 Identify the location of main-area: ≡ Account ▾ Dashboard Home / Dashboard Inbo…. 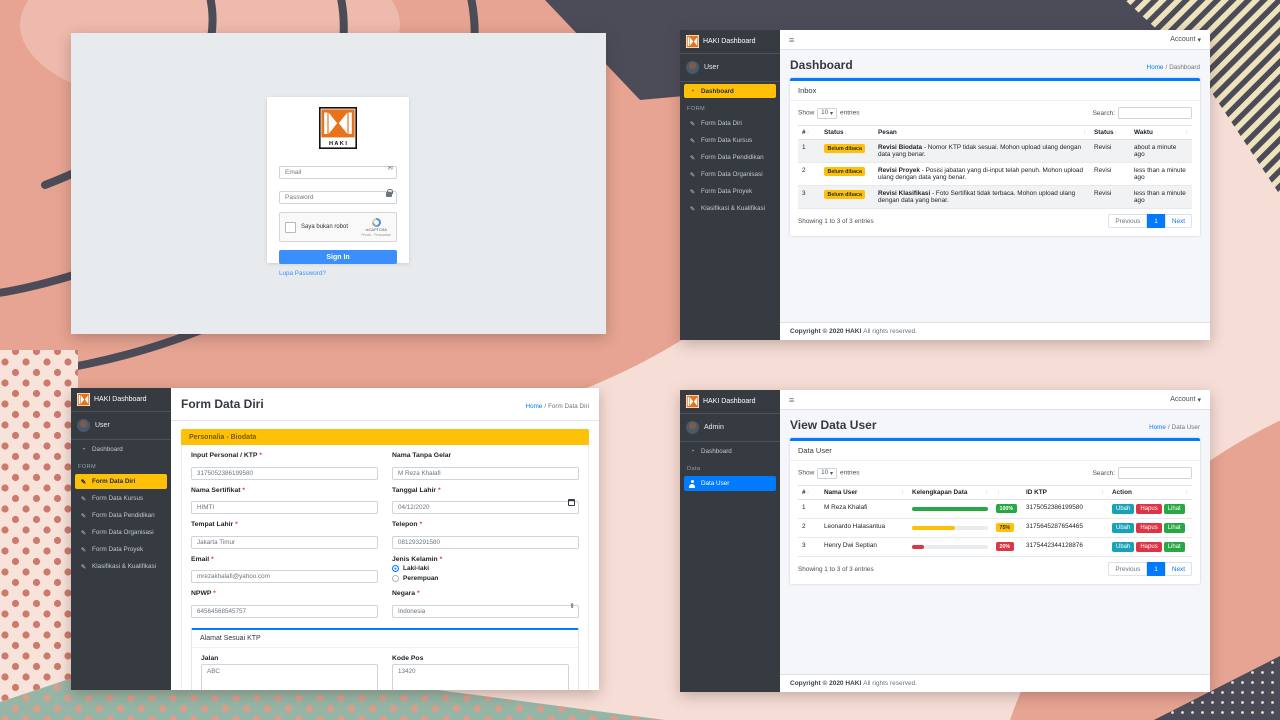
(995, 185).